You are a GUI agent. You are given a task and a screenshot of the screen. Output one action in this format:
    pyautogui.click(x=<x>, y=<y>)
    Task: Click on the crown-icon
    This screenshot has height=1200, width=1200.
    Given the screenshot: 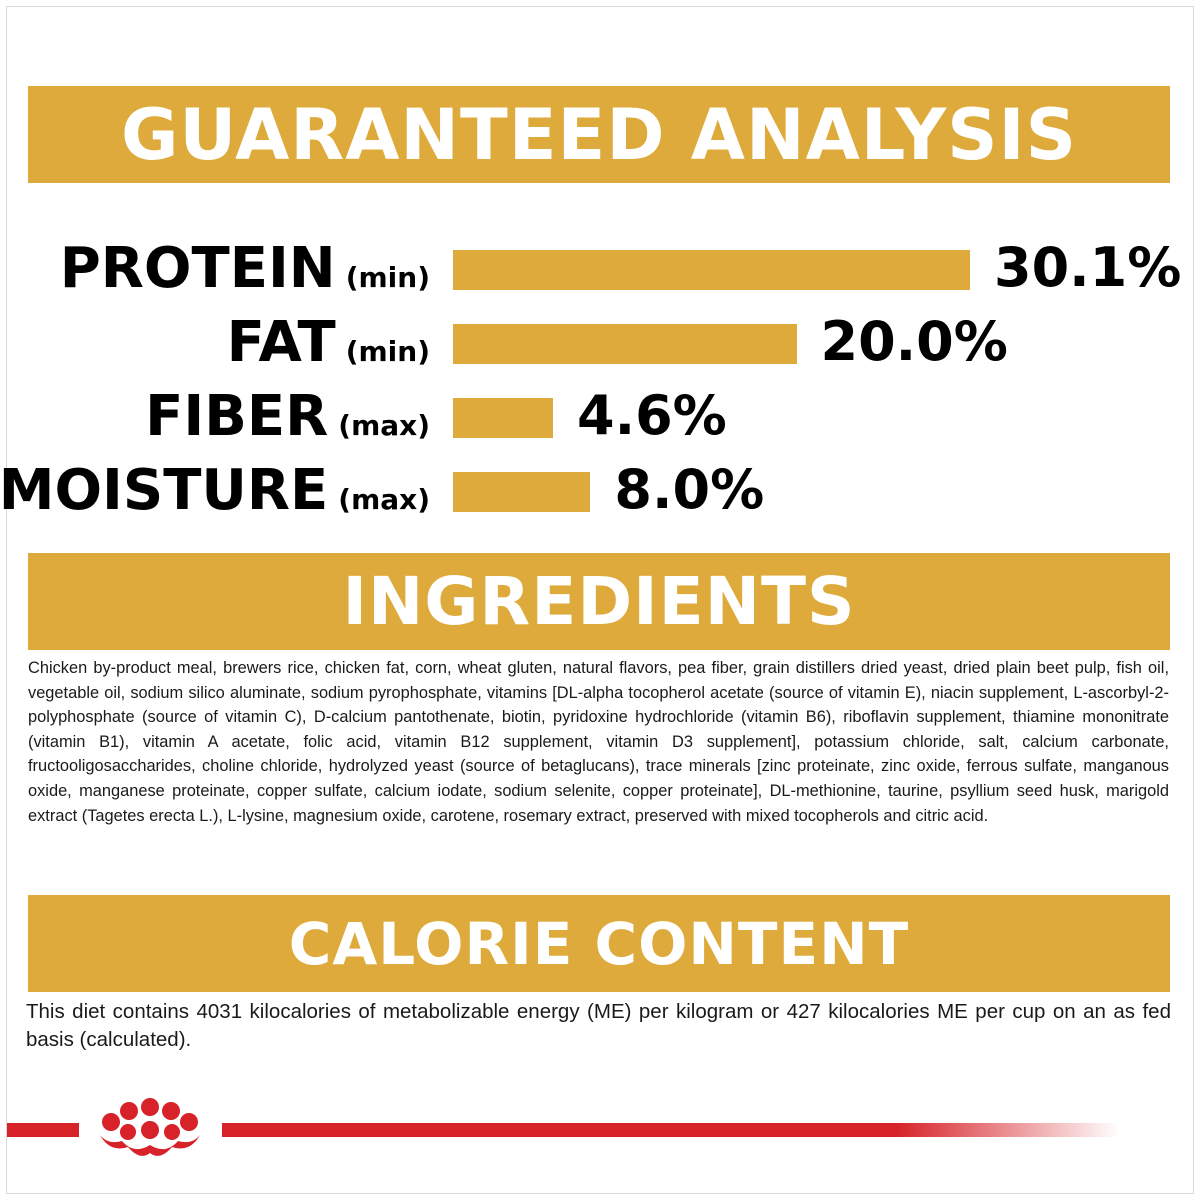 What is the action you would take?
    pyautogui.click(x=150, y=1127)
    